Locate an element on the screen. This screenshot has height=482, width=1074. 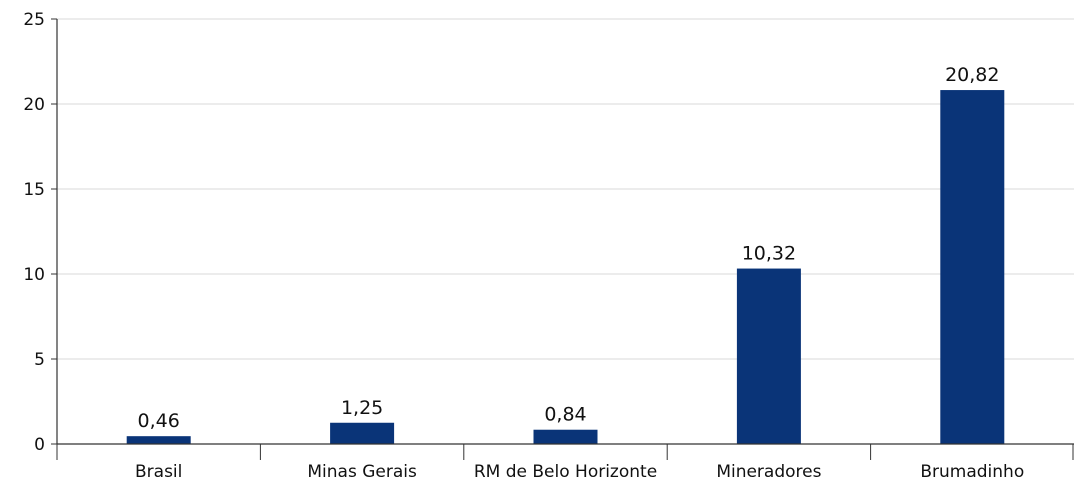
bar-brumadinho is located at coordinates (972, 267).